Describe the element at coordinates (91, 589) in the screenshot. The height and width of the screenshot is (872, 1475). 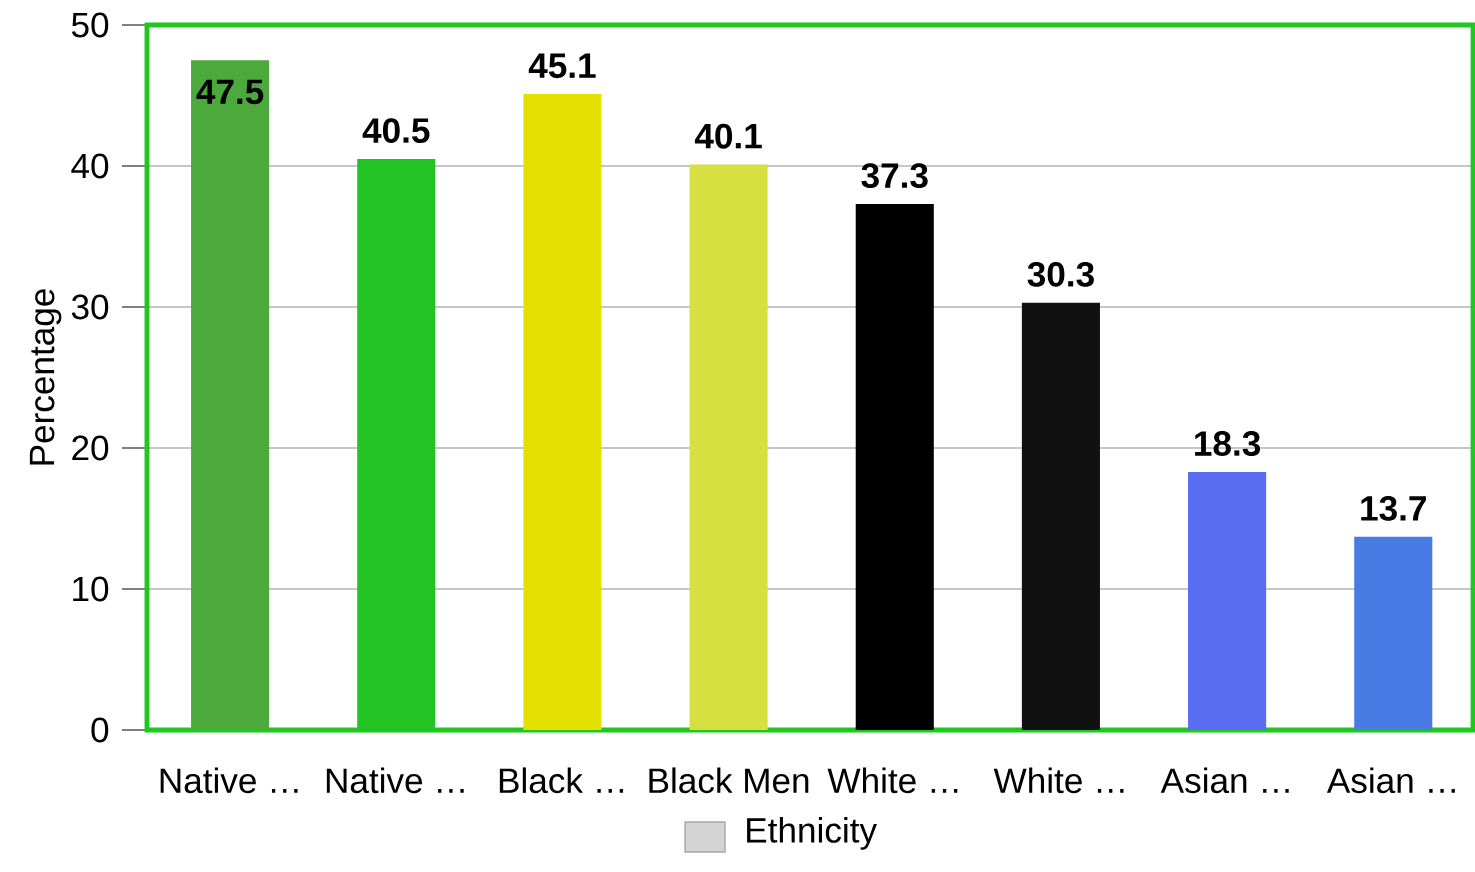
I see `y-tick-label: 10` at that location.